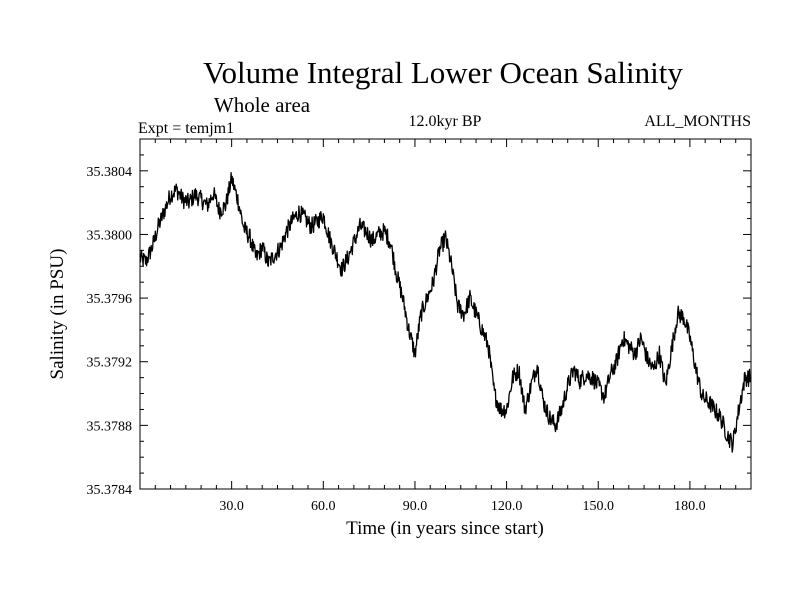 This screenshot has height=600, width=800. I want to click on y-tick-label: 35.3788, so click(110, 426).